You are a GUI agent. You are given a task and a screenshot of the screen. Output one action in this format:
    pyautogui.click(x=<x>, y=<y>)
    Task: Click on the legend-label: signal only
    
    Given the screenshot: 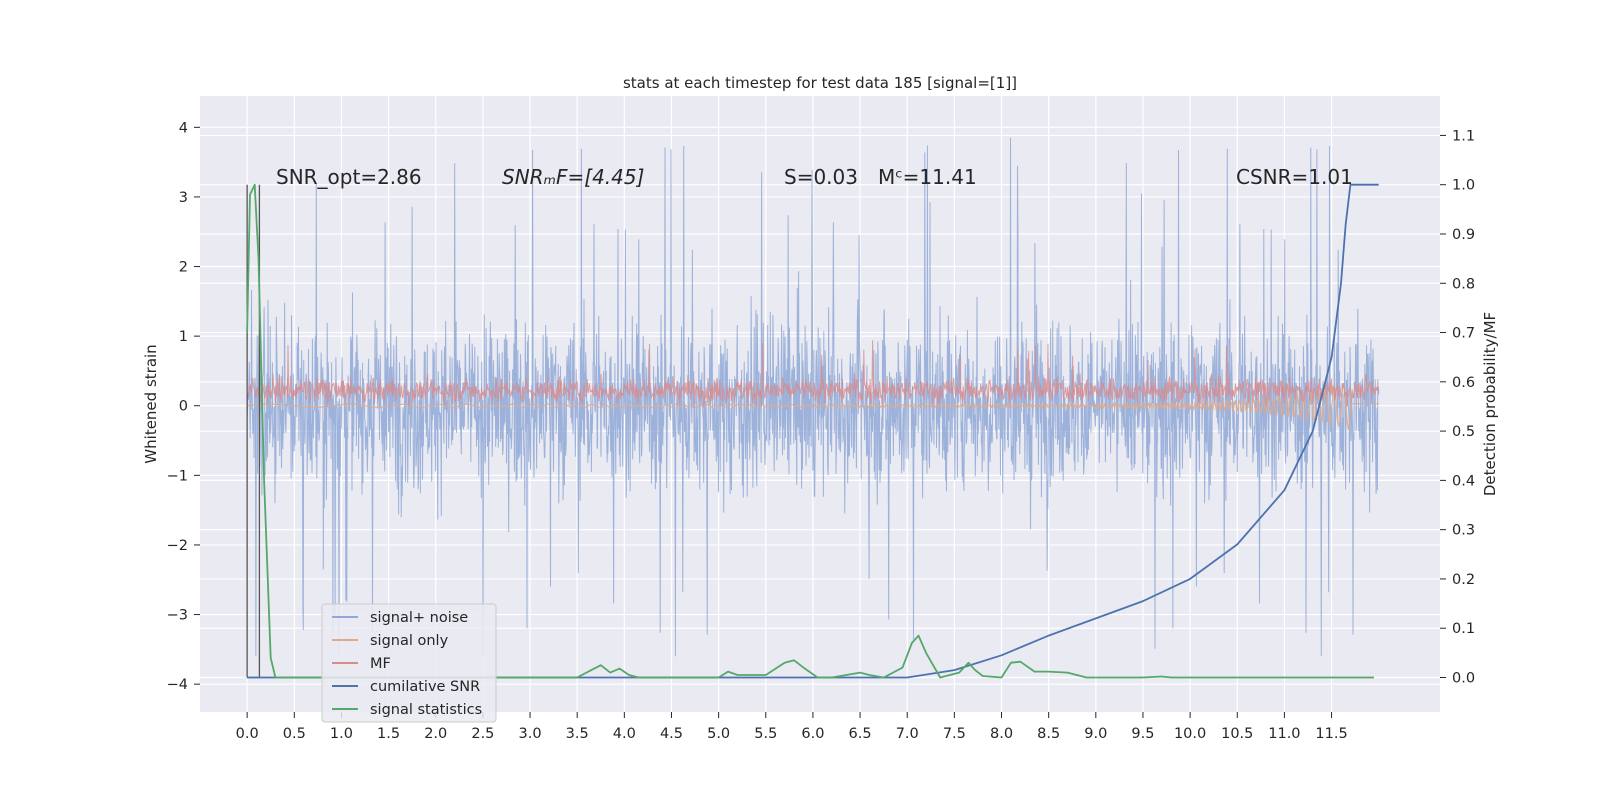 What is the action you would take?
    pyautogui.click(x=409, y=641)
    